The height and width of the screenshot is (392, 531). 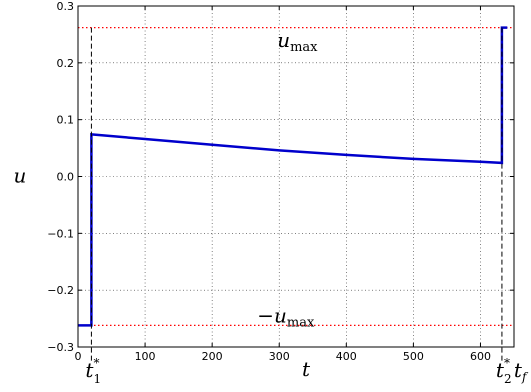 What do you see at coordinates (301, 323) in the screenshot?
I see `neg-umax-label-sub: max` at bounding box center [301, 323].